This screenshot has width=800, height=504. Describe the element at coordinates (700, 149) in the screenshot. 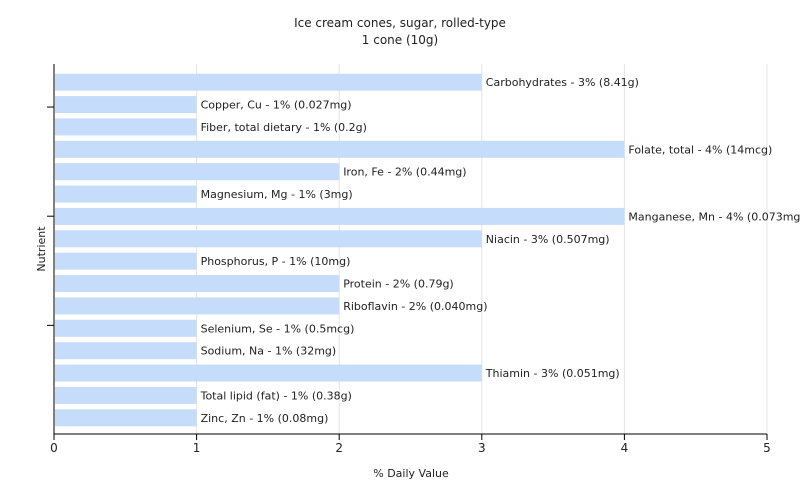

I see `bar-data-label: Folate, total - 4% (14mcg)` at that location.